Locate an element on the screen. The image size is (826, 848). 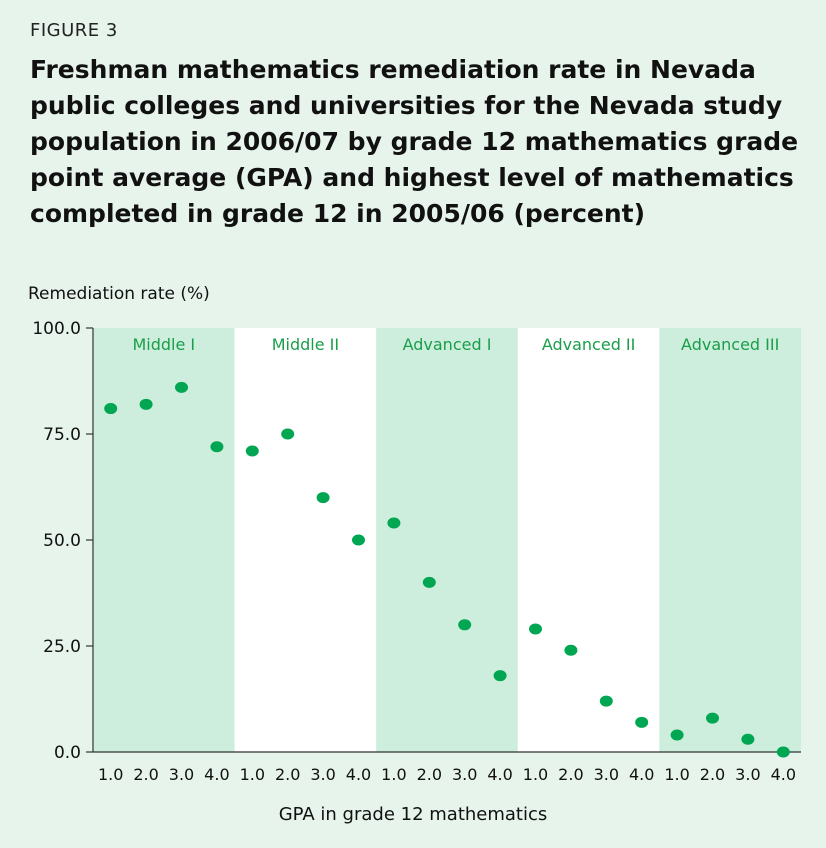
band-advanced-iii is located at coordinates (730, 540).